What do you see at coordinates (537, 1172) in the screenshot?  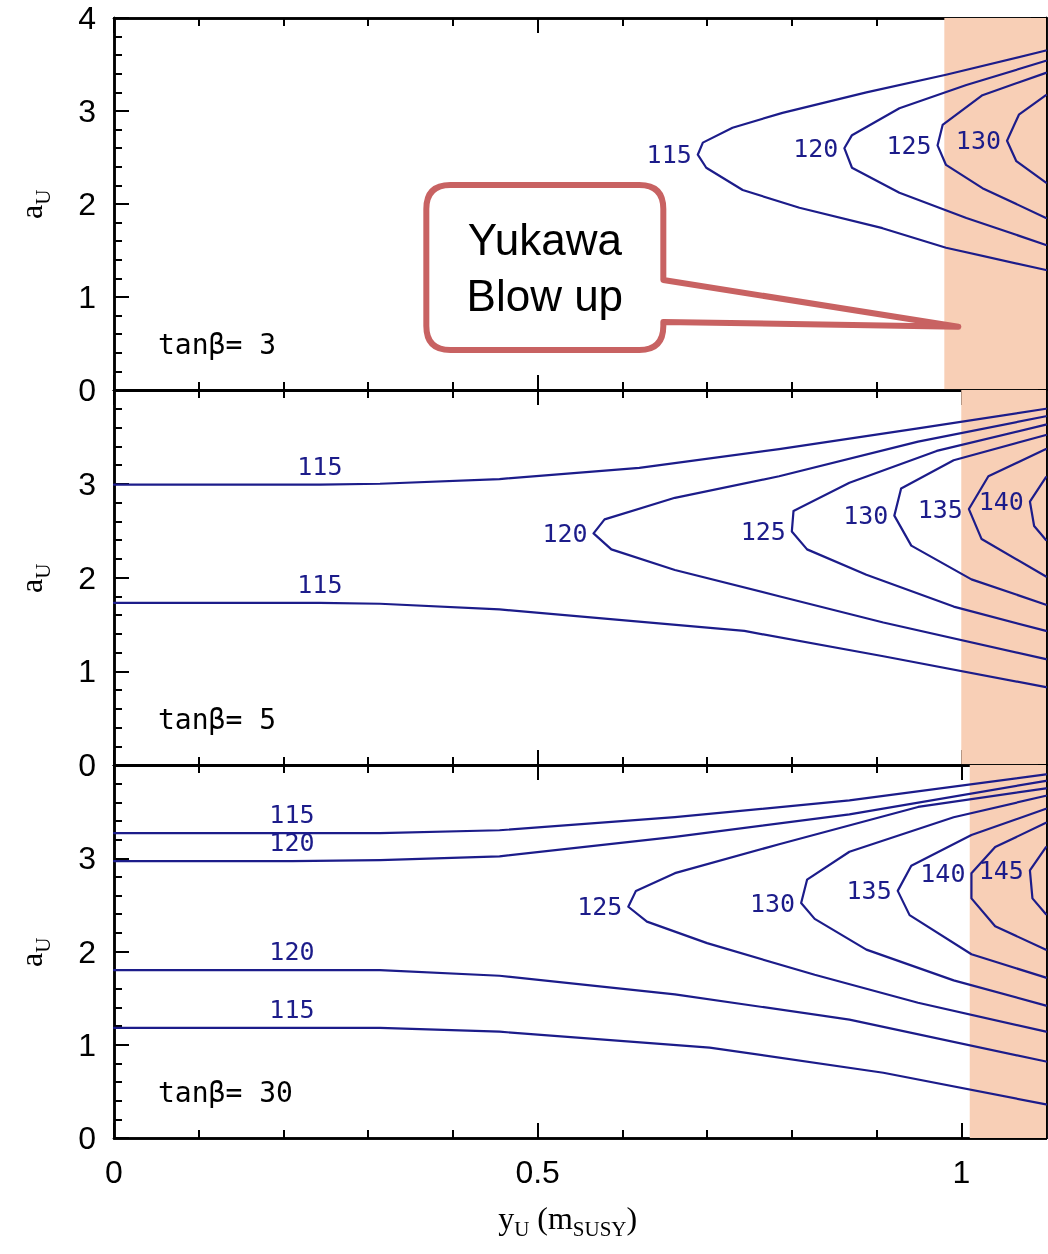 I see `x-tick-label: 0.5` at bounding box center [537, 1172].